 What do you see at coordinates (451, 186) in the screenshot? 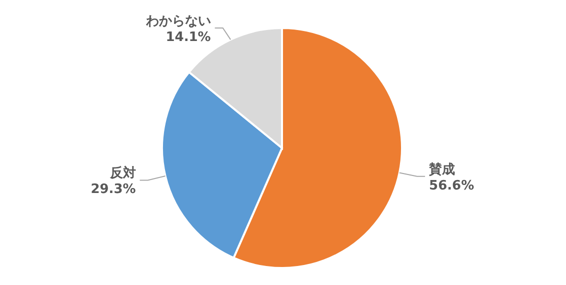
I see `data-label: 56.6%` at bounding box center [451, 186].